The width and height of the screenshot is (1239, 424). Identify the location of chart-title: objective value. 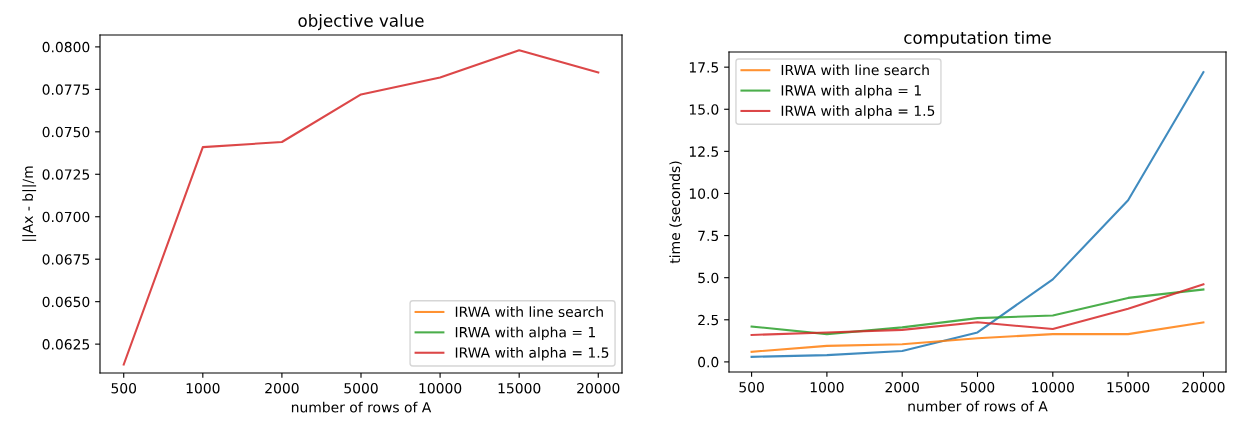
(361, 22).